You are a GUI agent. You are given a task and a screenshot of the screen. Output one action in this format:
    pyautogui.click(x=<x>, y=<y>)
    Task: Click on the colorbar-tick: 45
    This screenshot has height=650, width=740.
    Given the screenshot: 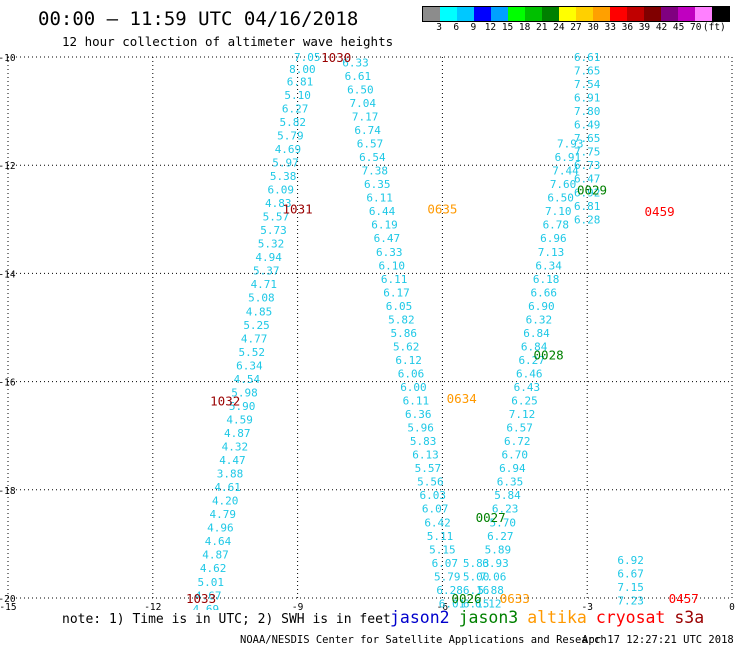 What is the action you would take?
    pyautogui.click(x=678, y=27)
    